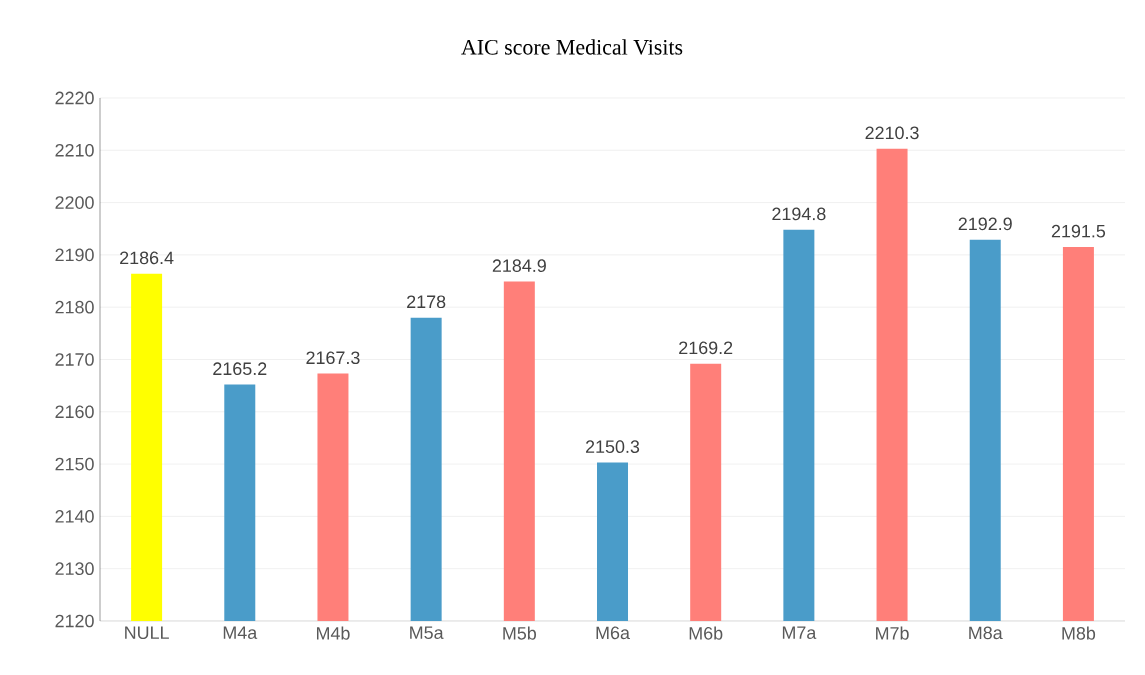 The height and width of the screenshot is (675, 1145). I want to click on chart-title: AIC score Medical Visits, so click(572, 47).